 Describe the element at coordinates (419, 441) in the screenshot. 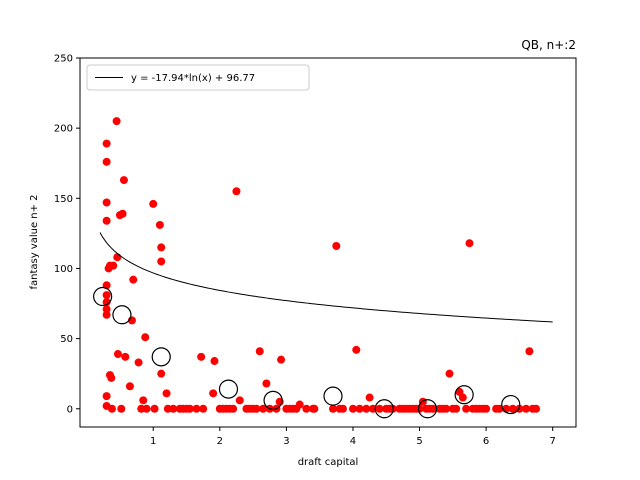

I see `x-tick-label: 5` at that location.